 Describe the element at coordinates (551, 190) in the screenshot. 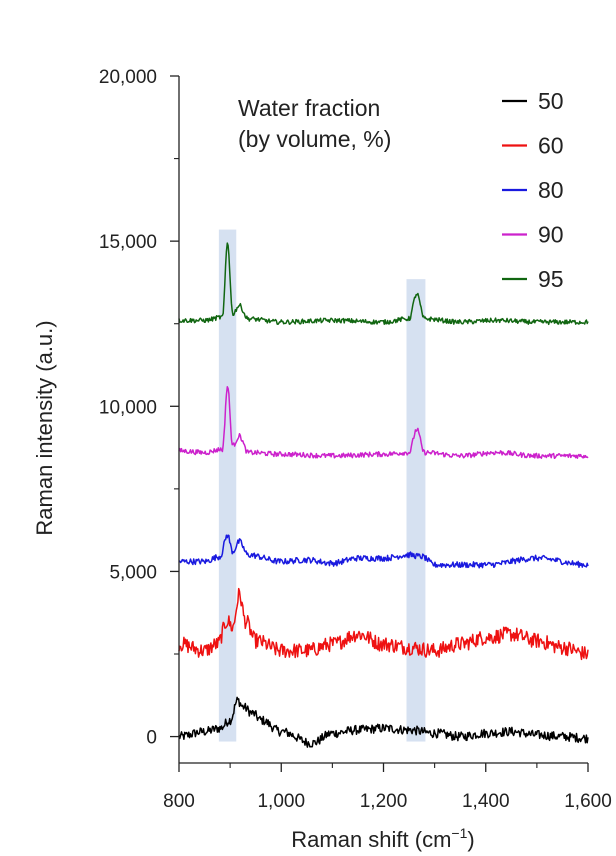

I see `legend-label-80: 80` at that location.